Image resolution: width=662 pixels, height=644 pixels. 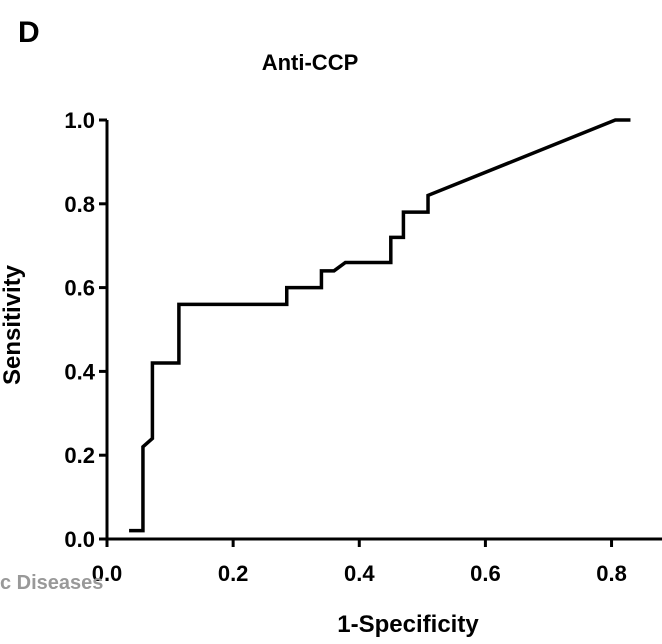 What do you see at coordinates (408, 624) in the screenshot?
I see `x-axis-label: 1-Specificity` at bounding box center [408, 624].